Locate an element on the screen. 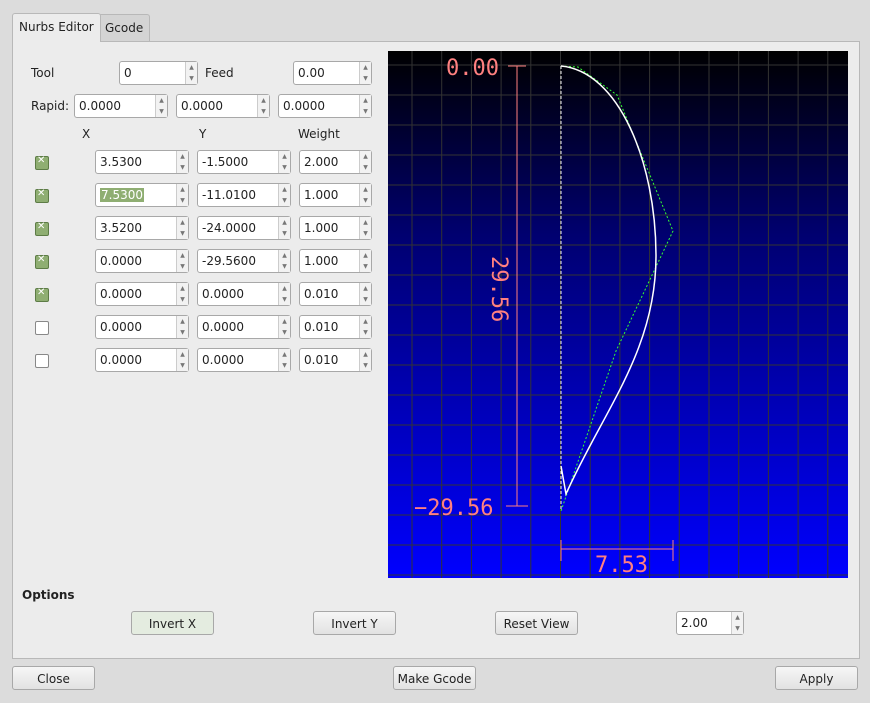 Image resolution: width=870 pixels, height=703 pixels. feed-spinbox: 0.00 ▲ ▼ is located at coordinates (332, 73).